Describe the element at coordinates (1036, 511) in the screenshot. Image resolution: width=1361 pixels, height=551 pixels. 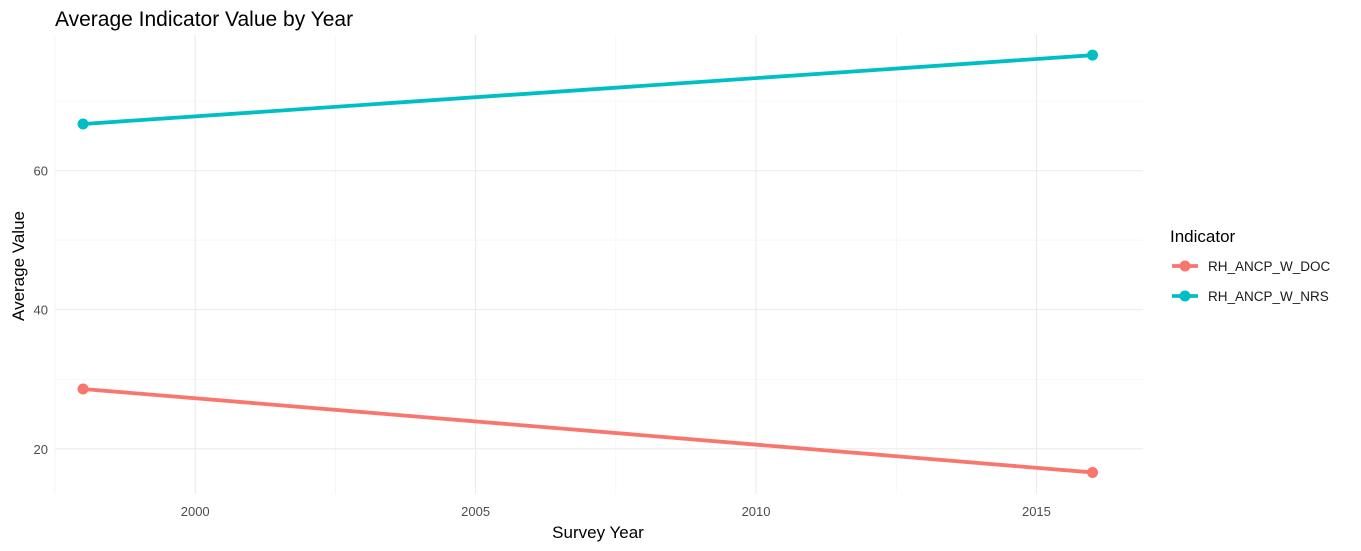
I see `x-tick-label: 2015` at that location.